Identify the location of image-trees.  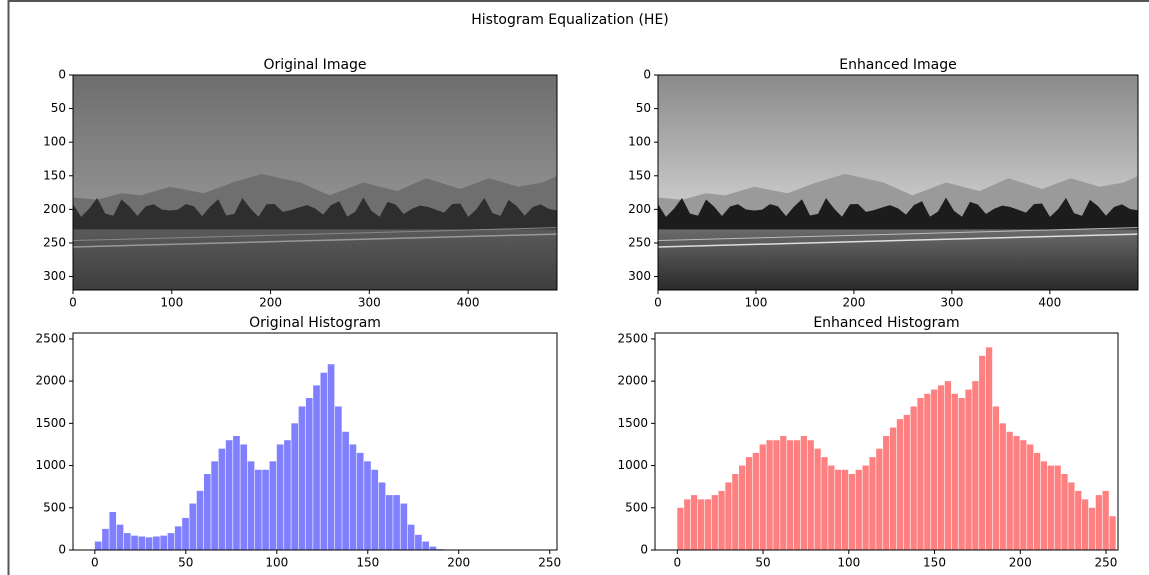
(315, 213).